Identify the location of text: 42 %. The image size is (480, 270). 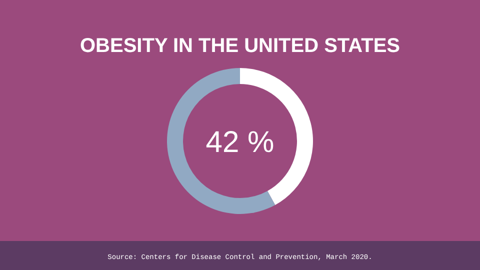
(240, 142).